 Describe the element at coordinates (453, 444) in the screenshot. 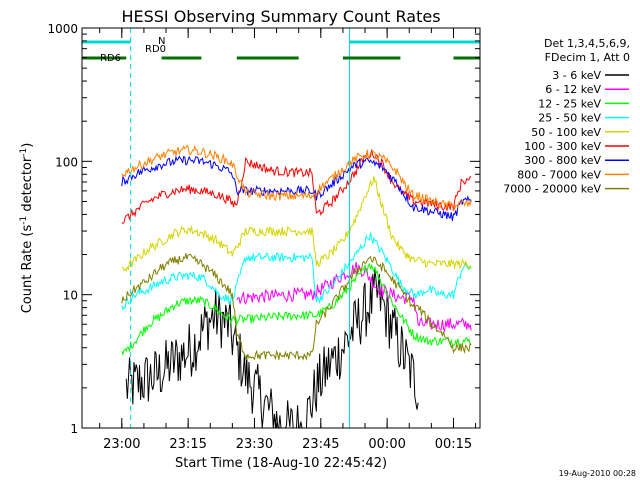

I see `x-tick-label-6: 00:15` at that location.